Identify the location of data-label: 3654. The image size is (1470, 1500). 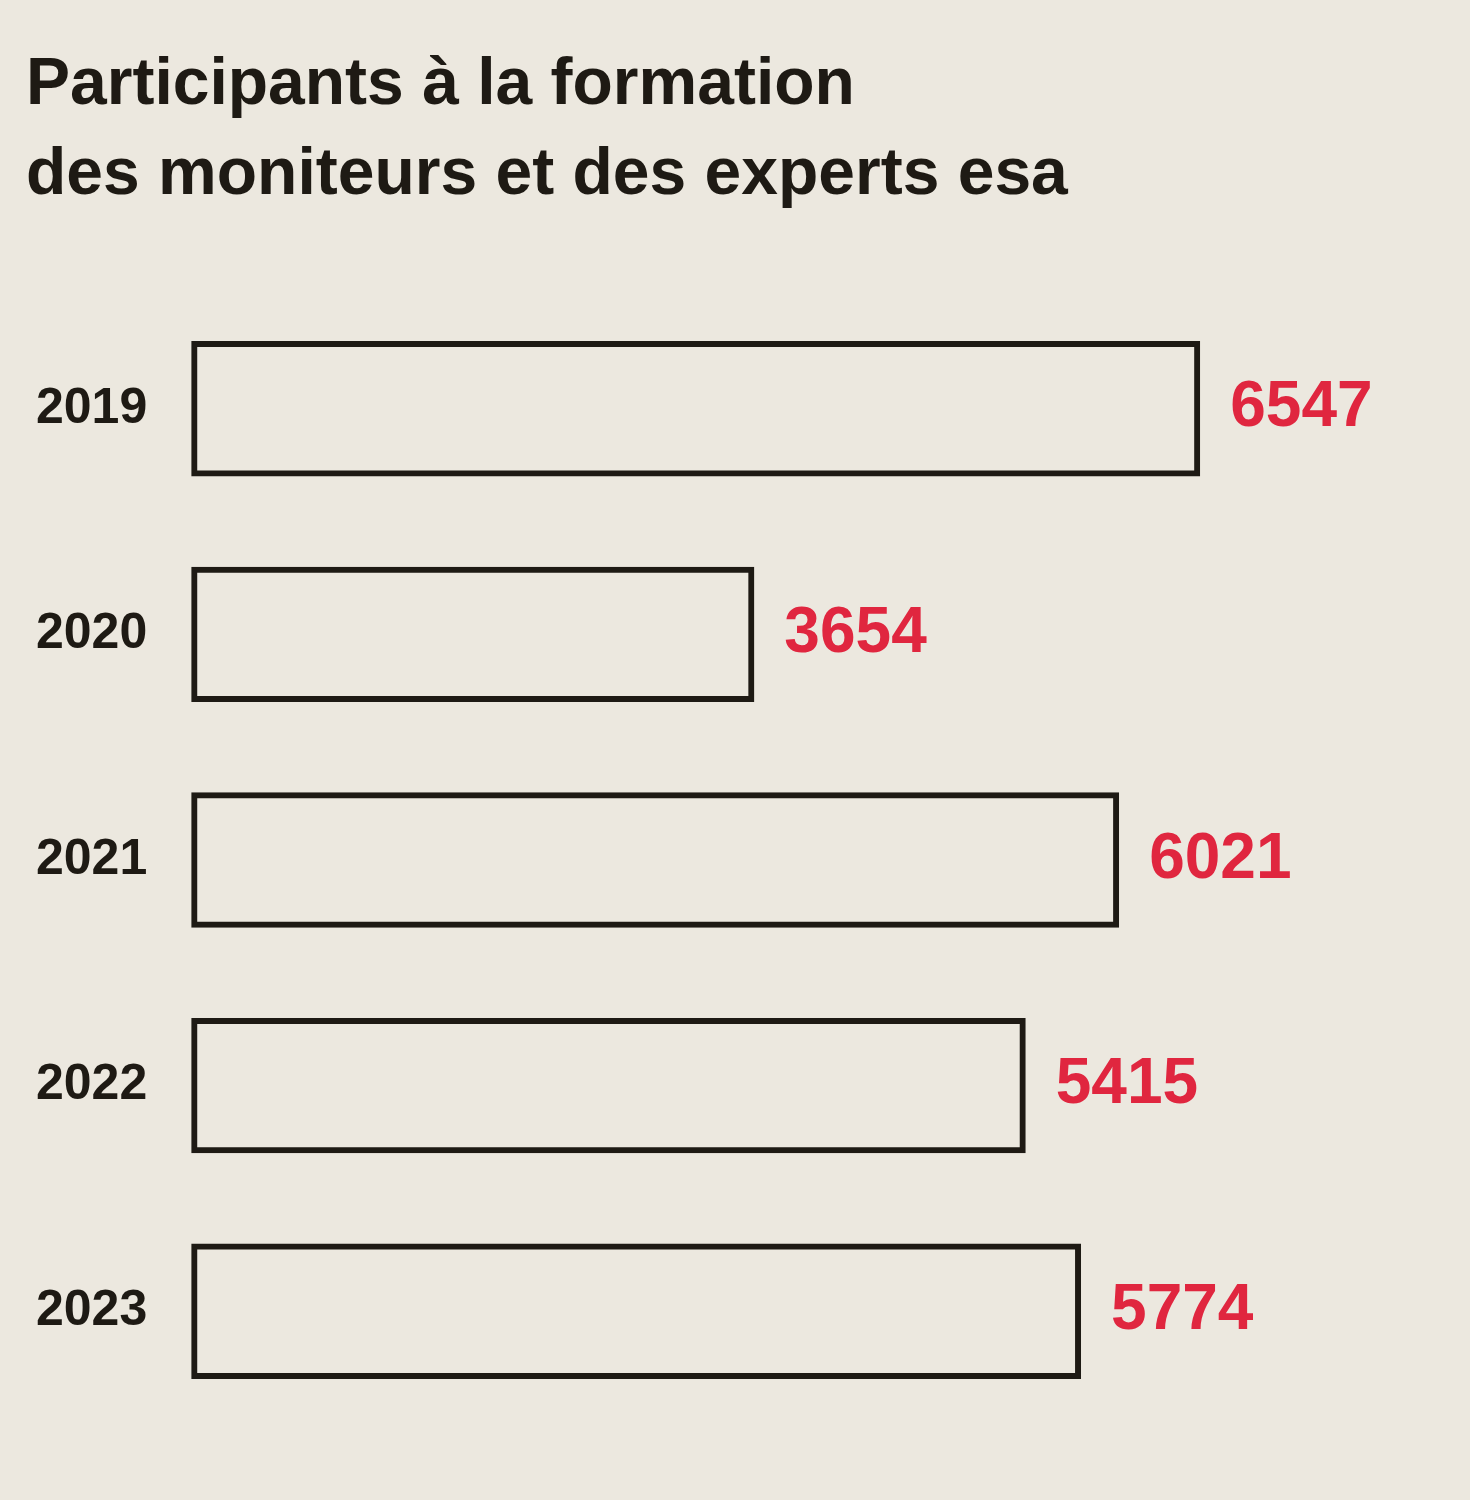
(856, 630).